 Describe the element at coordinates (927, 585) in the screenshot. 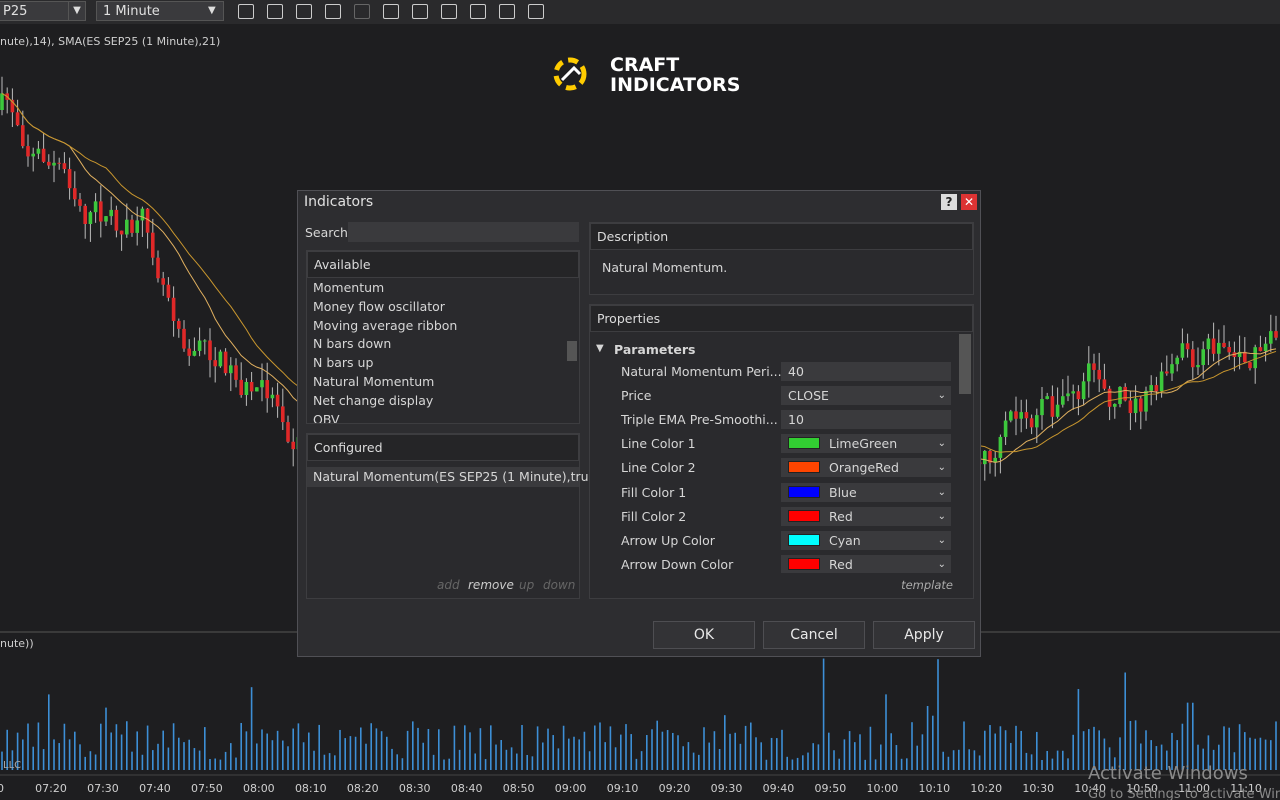

I see `template-link: template` at that location.